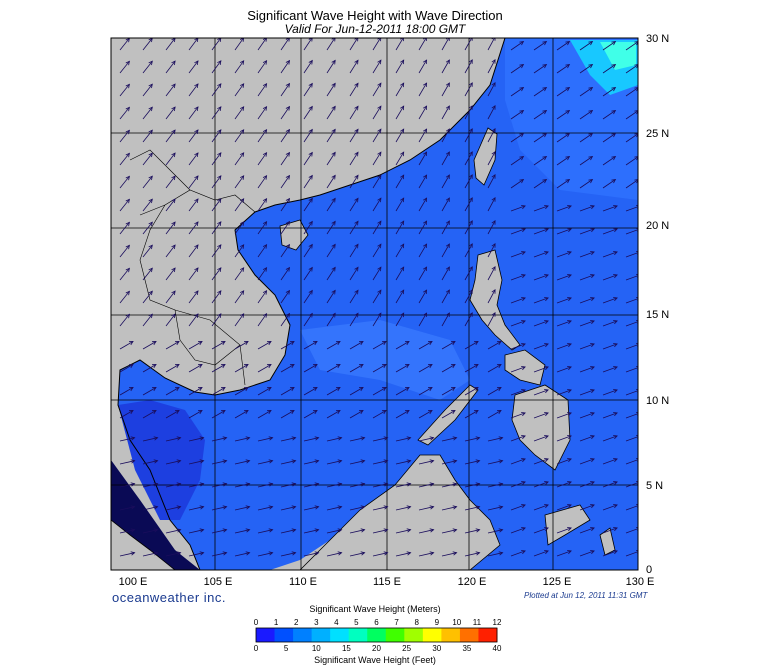 The image size is (775, 665). What do you see at coordinates (192, 267) in the screenshot?
I see `country-borders` at bounding box center [192, 267].